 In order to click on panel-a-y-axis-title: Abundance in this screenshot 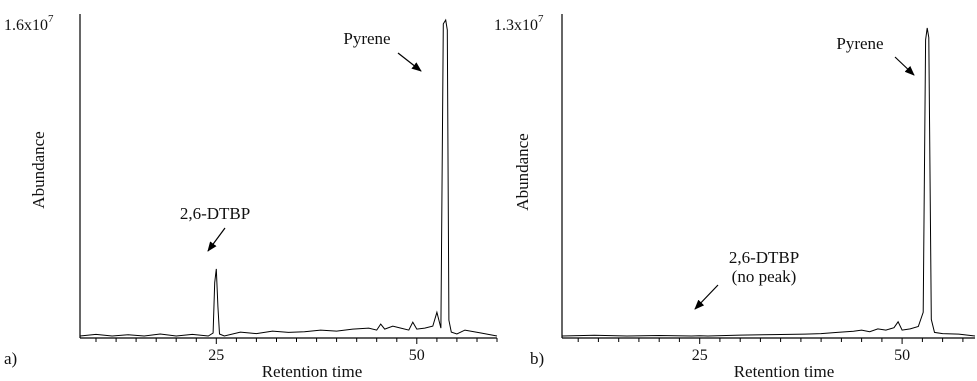, I will do `click(38, 169)`.